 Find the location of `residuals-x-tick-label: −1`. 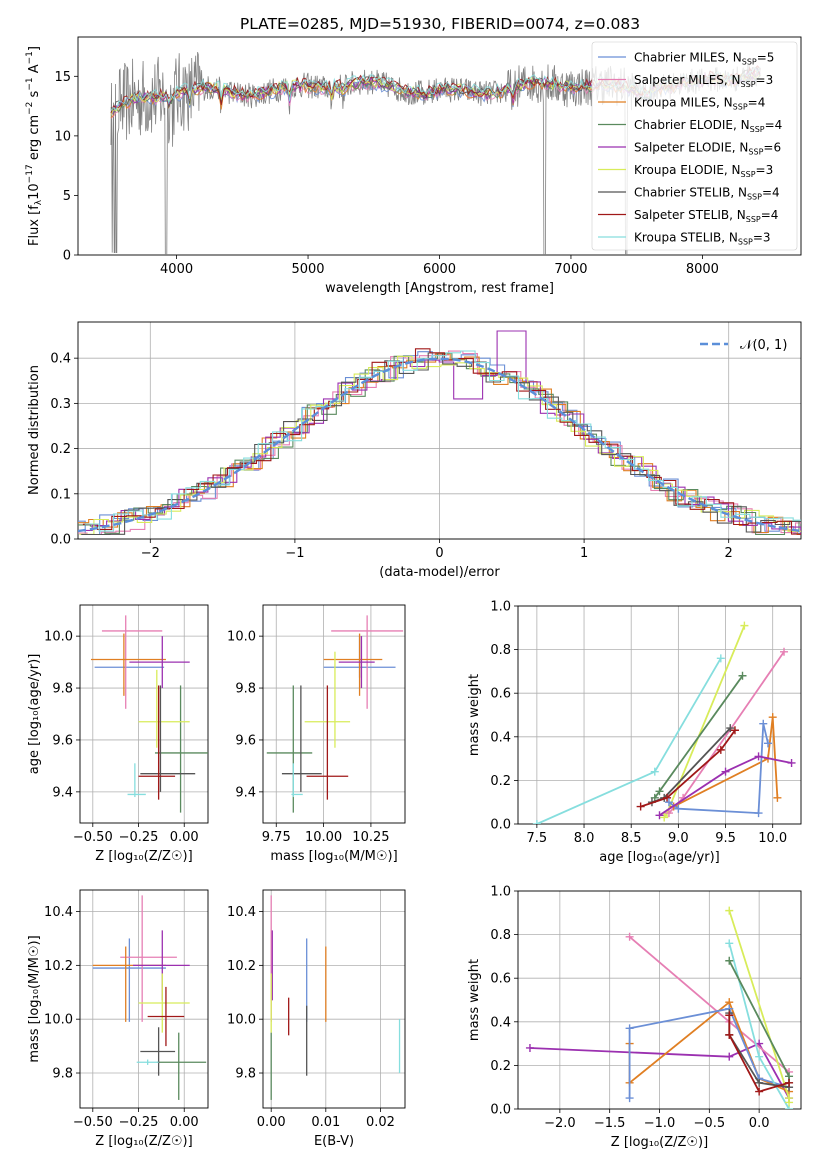

residuals-x-tick-label: −1 is located at coordinates (294, 553).